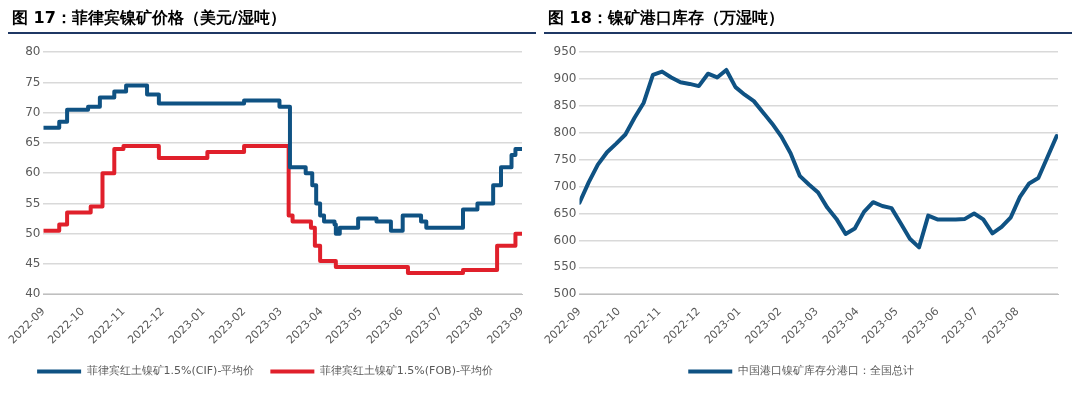 This screenshot has height=416, width=1080. Describe the element at coordinates (33, 51) in the screenshot. I see `y-tick-label: 80` at that location.